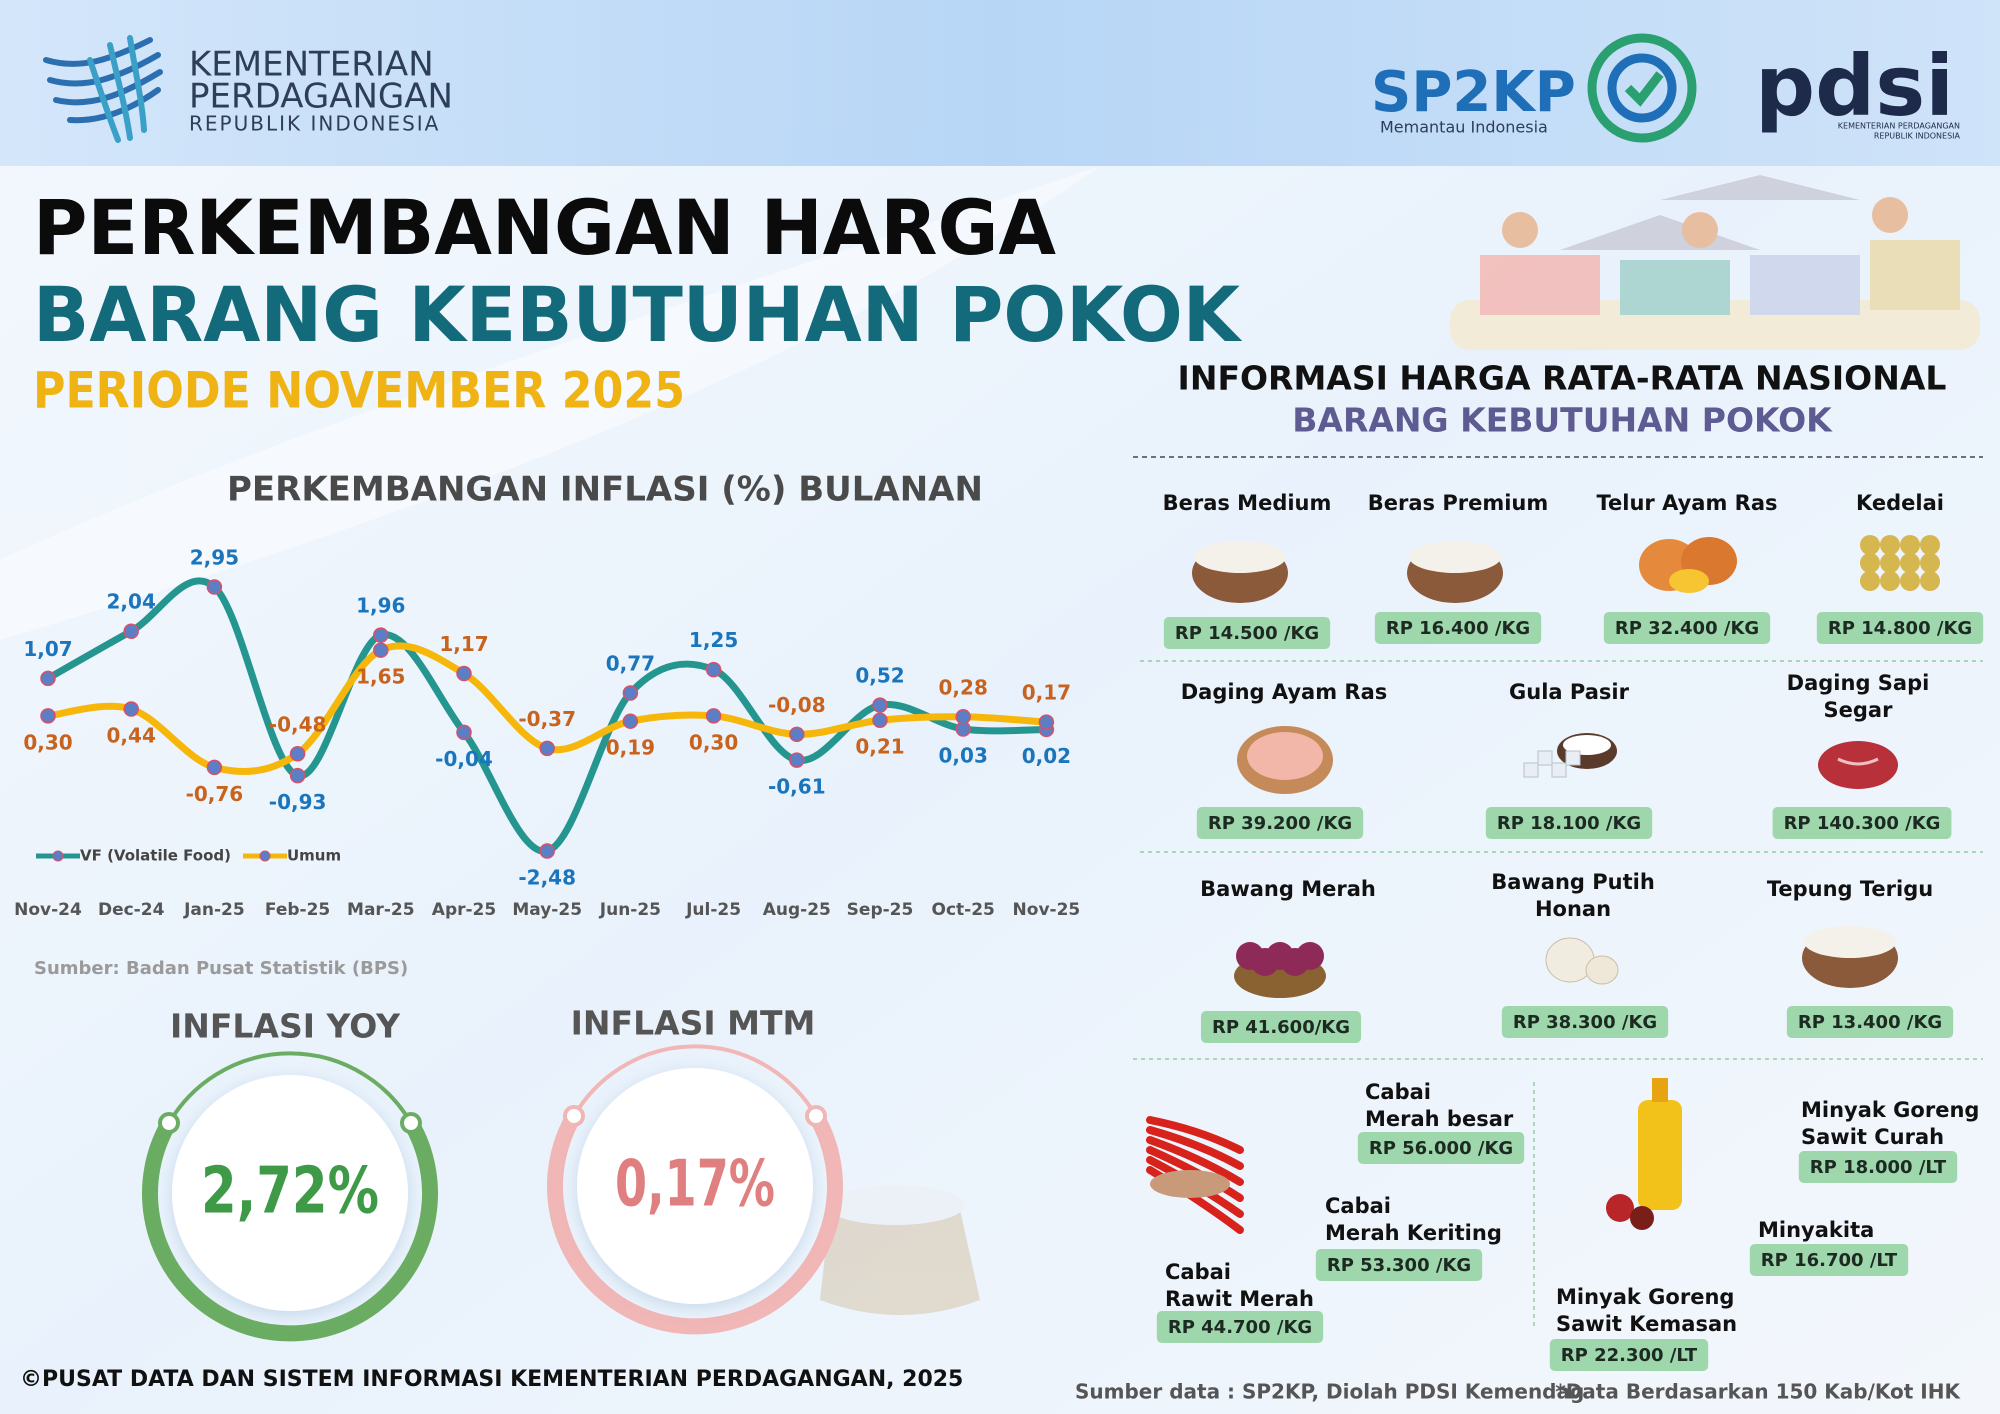 This screenshot has height=1414, width=2000. What do you see at coordinates (630, 748) in the screenshot?
I see `data-label: 0,19` at bounding box center [630, 748].